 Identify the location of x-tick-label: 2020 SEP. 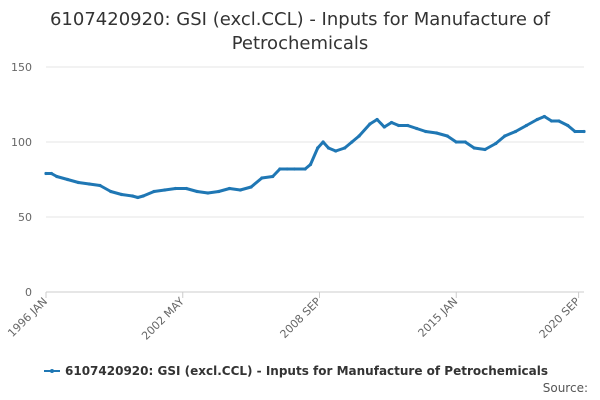
(560, 318).